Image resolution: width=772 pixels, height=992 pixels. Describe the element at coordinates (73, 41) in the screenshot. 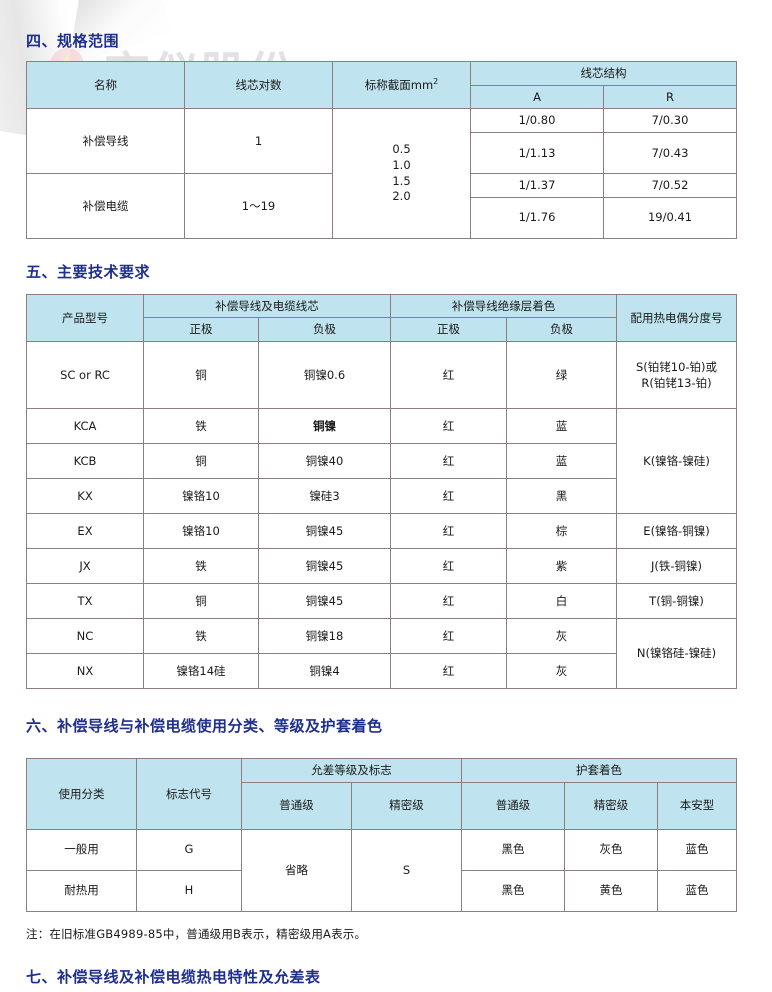

I see `section-heading-four: 四、规格范围` at that location.